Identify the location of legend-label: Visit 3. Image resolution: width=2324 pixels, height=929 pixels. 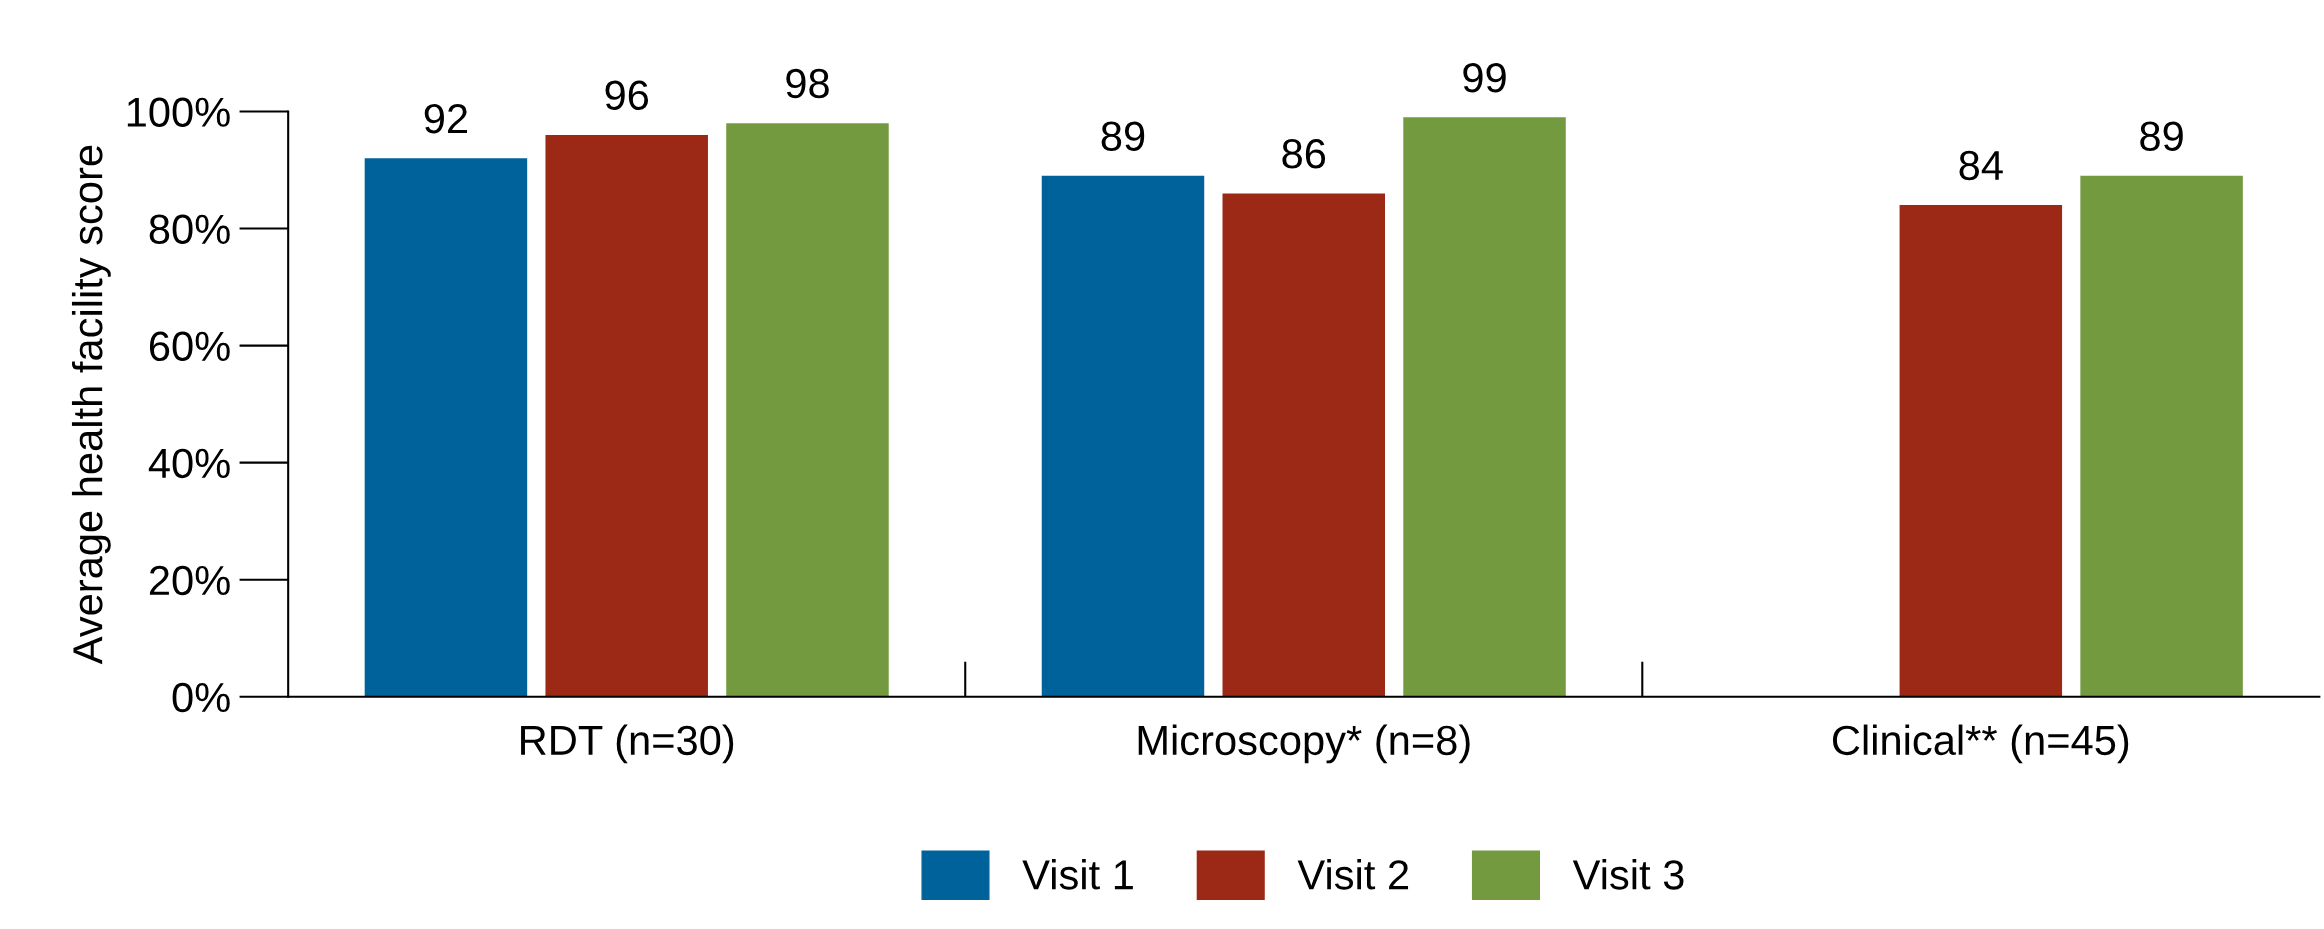
(1628, 874).